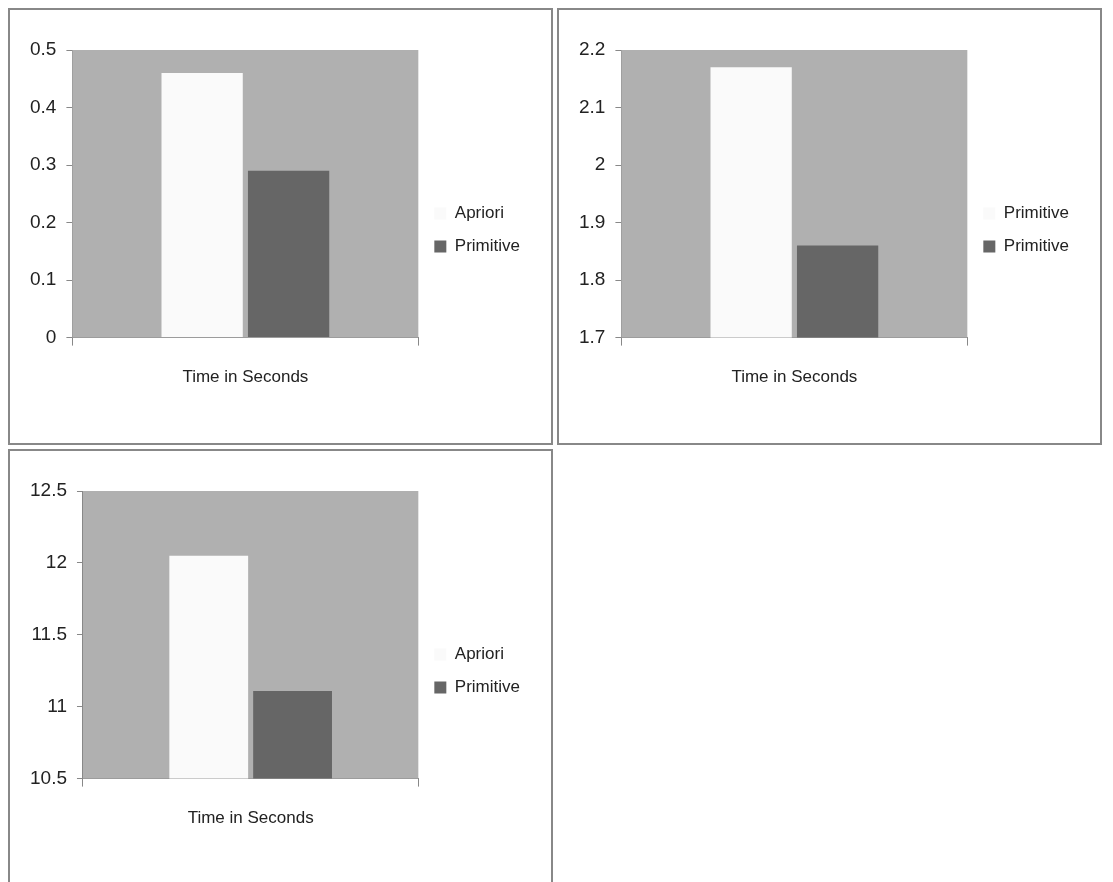  I want to click on y-tick-label: 12.5, so click(48, 490).